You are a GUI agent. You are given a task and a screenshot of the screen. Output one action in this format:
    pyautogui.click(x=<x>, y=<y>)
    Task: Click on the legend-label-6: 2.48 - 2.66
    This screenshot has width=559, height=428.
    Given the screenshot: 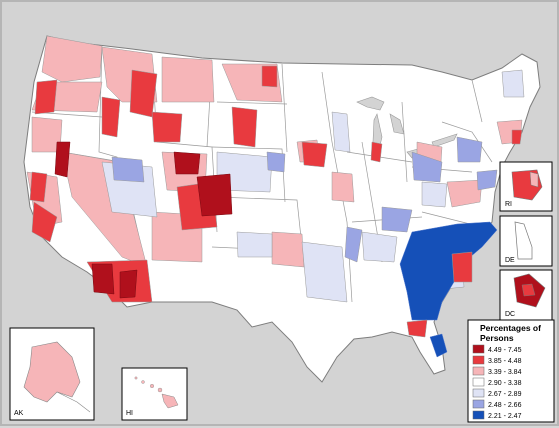 What is the action you would take?
    pyautogui.click(x=505, y=405)
    